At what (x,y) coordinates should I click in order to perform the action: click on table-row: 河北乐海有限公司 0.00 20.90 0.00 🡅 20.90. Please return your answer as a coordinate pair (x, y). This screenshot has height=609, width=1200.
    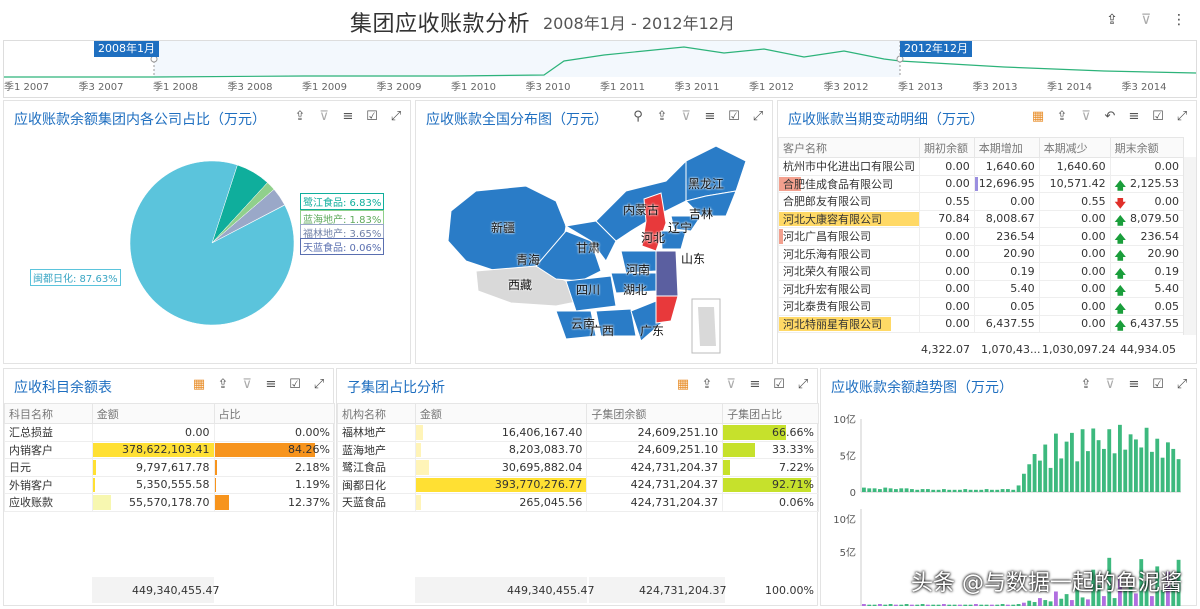
    Looking at the image, I should click on (981, 253).